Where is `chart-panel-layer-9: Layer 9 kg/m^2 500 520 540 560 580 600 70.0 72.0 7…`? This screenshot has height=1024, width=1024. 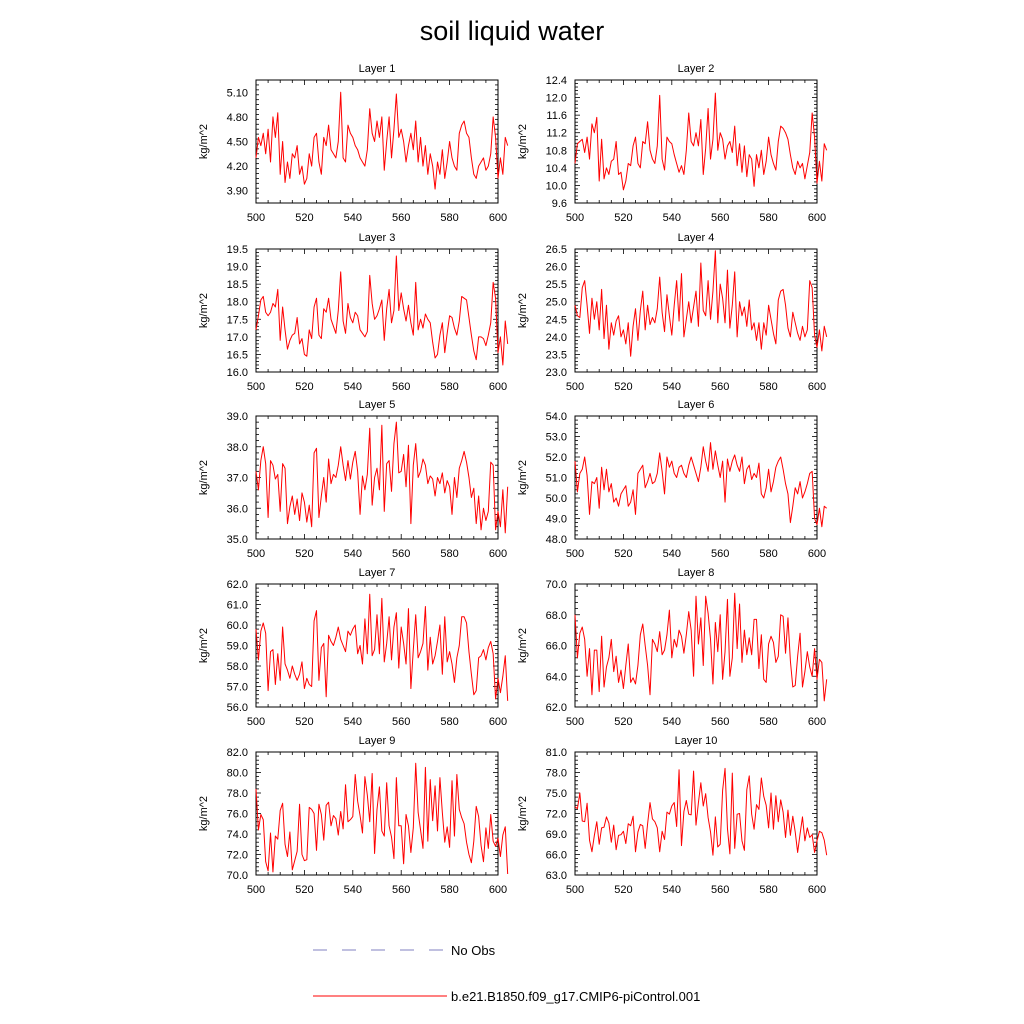 chart-panel-layer-9: Layer 9 kg/m^2 500 520 540 560 580 600 70.0 72.0 7… is located at coordinates (353, 815).